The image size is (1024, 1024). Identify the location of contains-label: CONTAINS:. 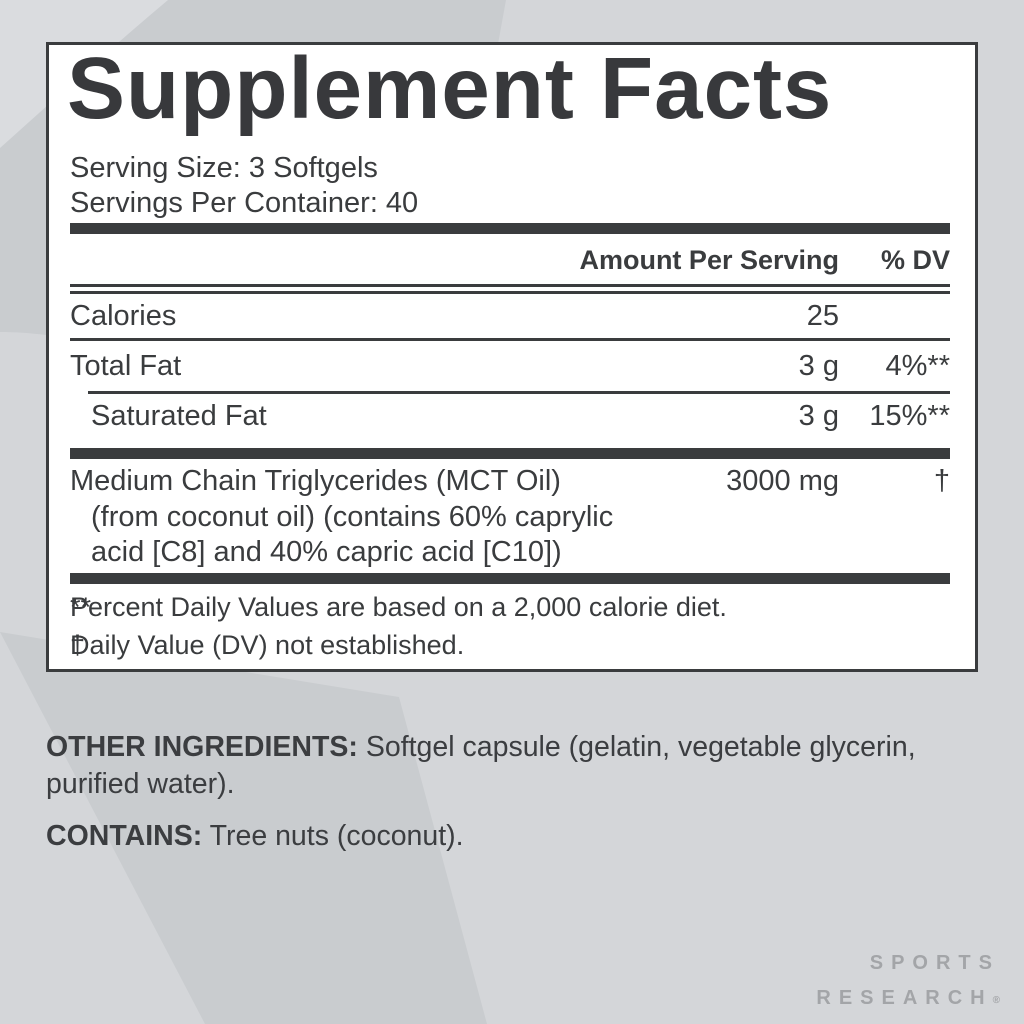
(124, 835).